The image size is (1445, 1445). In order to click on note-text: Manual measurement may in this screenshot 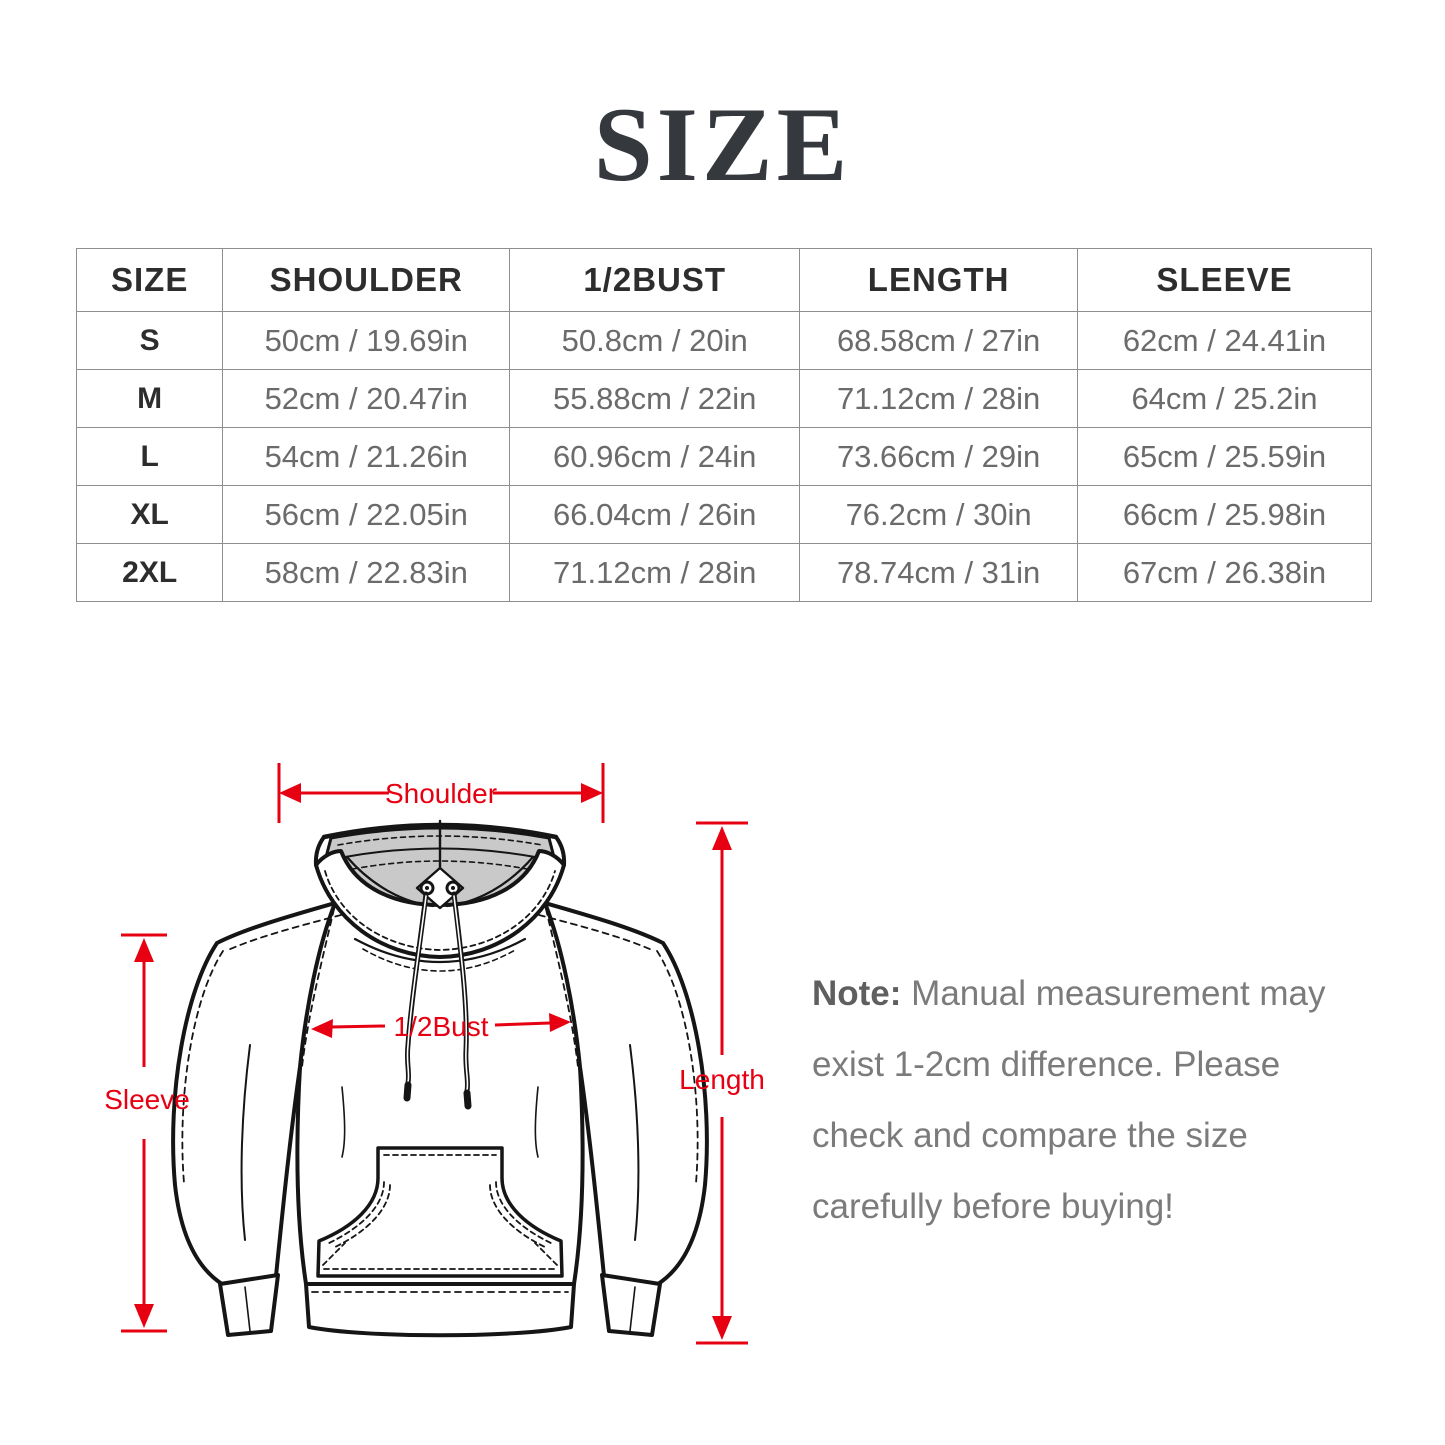, I will do `click(1118, 993)`.